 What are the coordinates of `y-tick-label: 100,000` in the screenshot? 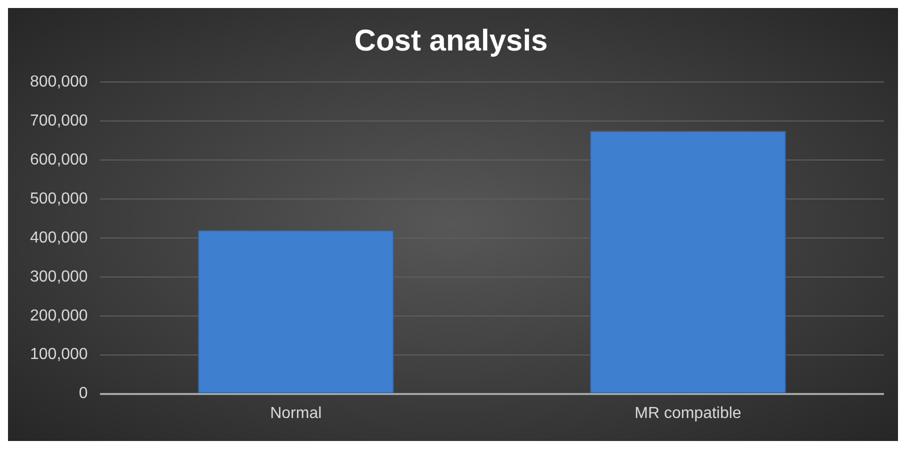 It's located at (59, 355).